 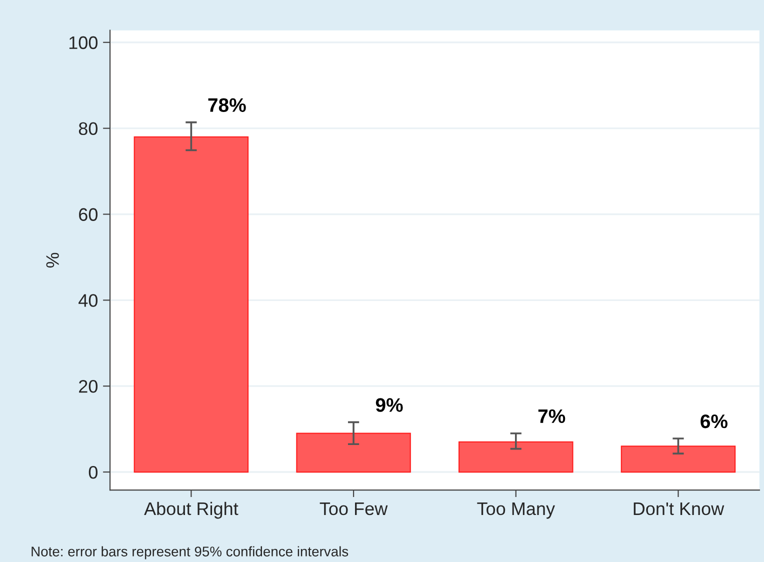 I want to click on data-label: 9%, so click(x=389, y=405).